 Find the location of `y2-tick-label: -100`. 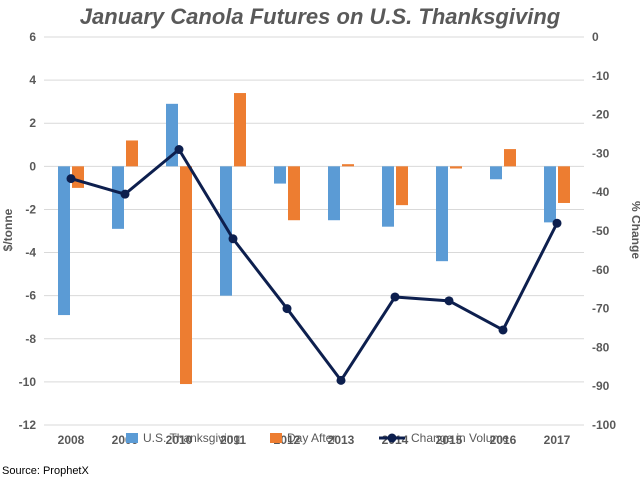

y2-tick-label: -100 is located at coordinates (604, 425).